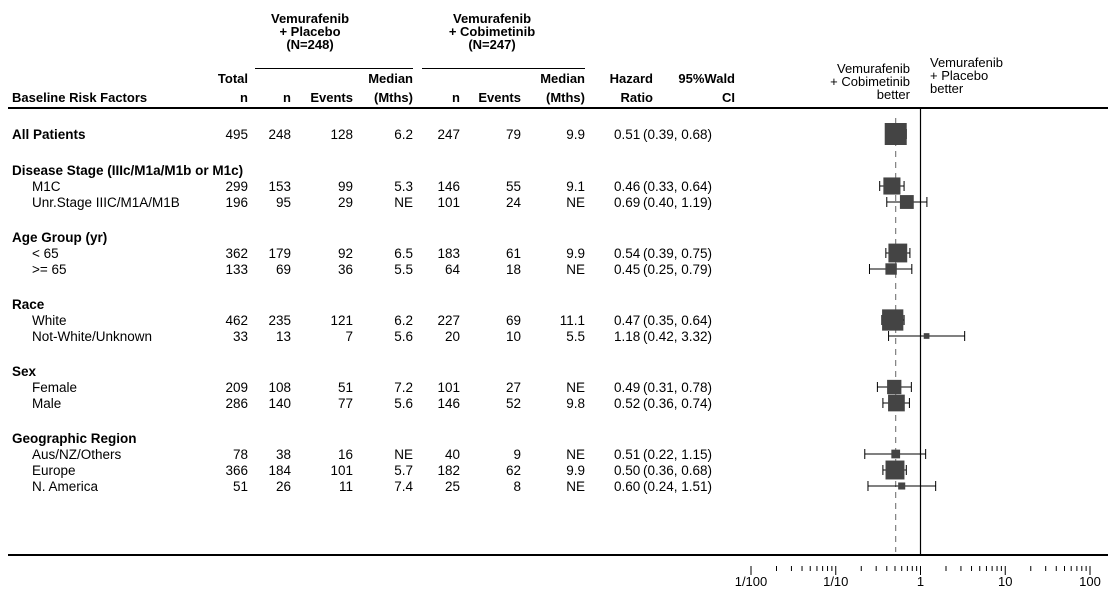  Describe the element at coordinates (334, 68) in the screenshot. I see `arm1-header-rule` at that location.